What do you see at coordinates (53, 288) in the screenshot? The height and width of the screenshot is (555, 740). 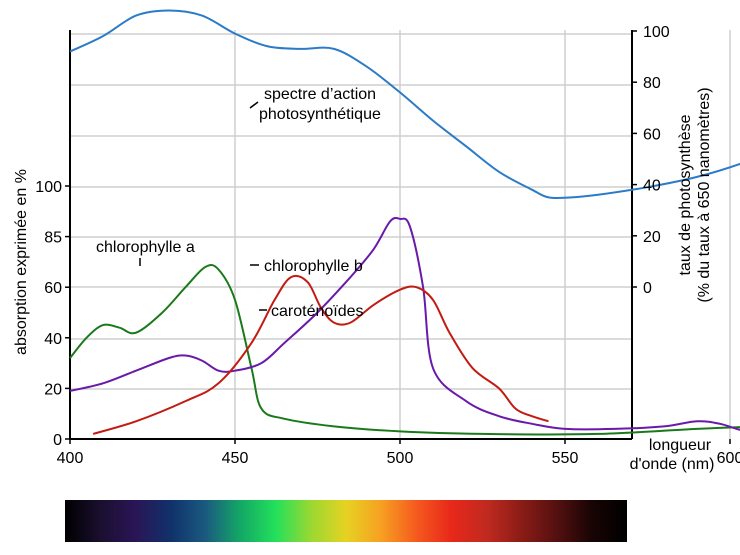 I see `y-left-tick-label: 60` at bounding box center [53, 288].